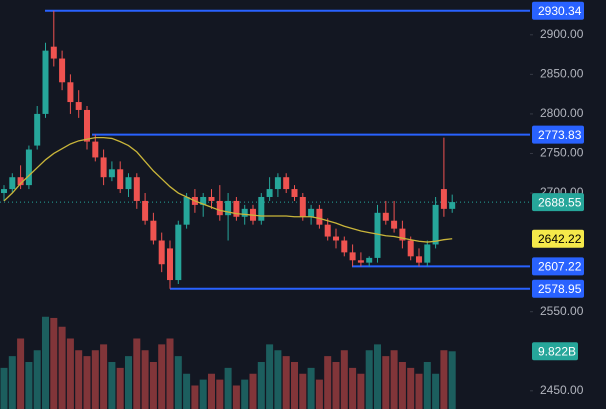  I want to click on ma-label: 2642.22, so click(560, 239).